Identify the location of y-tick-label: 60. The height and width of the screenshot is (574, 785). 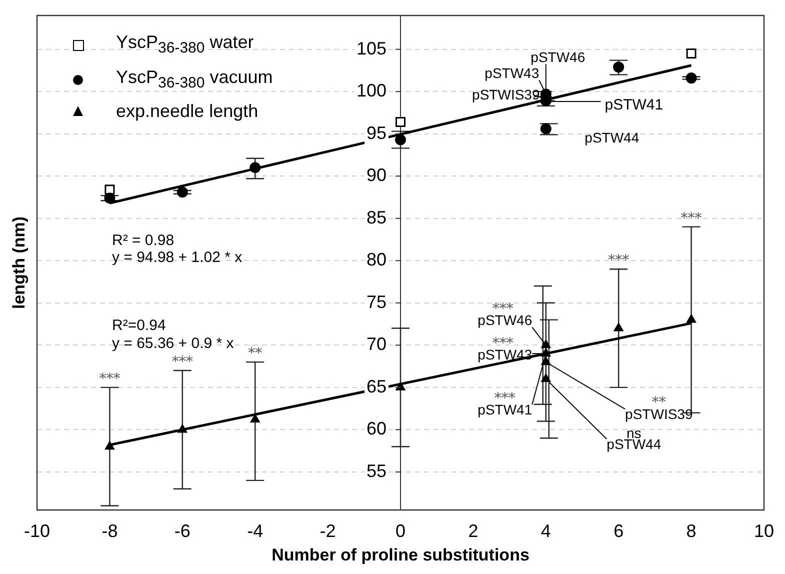
(376, 428).